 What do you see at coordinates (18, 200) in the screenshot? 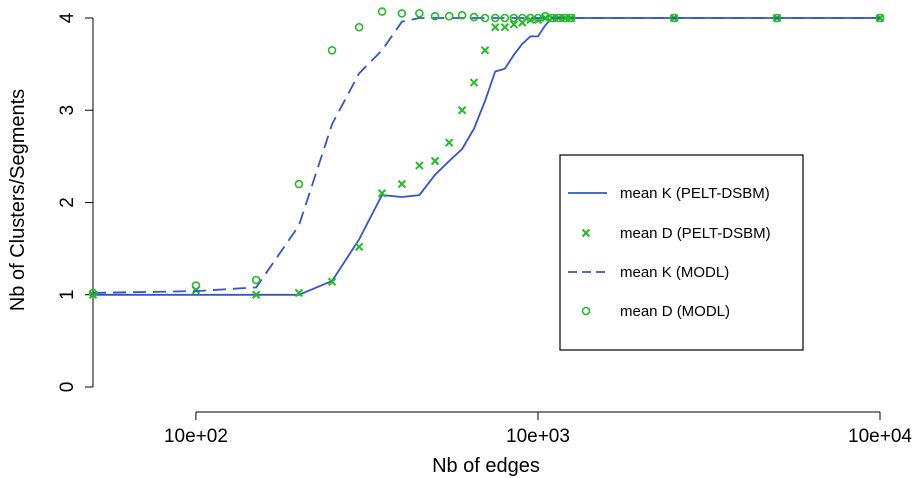
I see `y-axis-label: Nb of Clusters/Segments` at bounding box center [18, 200].